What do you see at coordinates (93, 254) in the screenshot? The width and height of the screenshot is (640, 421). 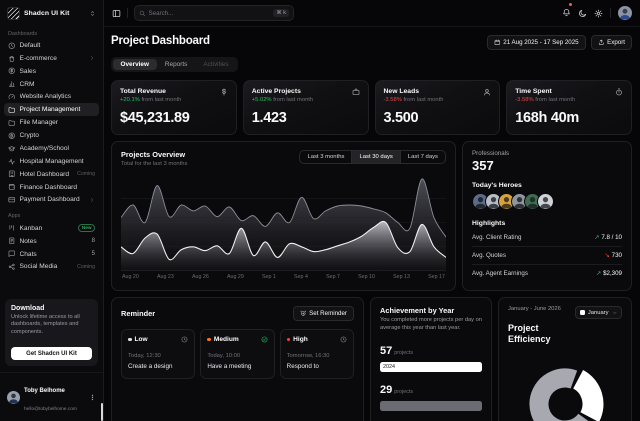 I see `count-badge: 5` at bounding box center [93, 254].